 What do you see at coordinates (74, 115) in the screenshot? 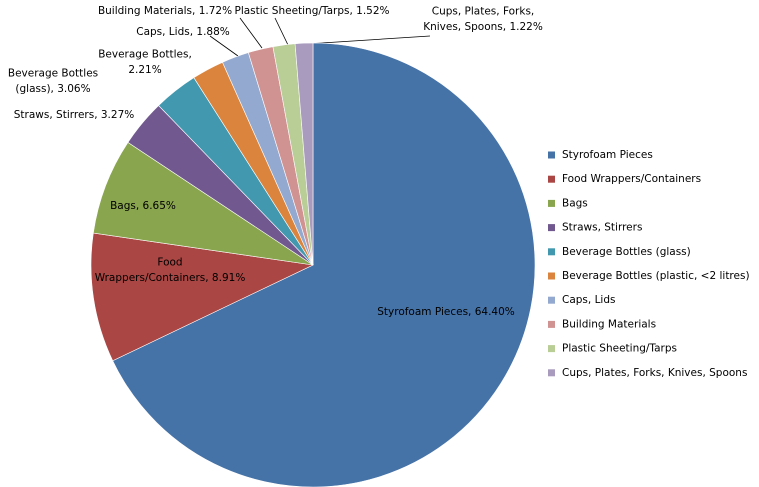
I see `data-label: Straws, Stirrers, 3.27%` at bounding box center [74, 115].